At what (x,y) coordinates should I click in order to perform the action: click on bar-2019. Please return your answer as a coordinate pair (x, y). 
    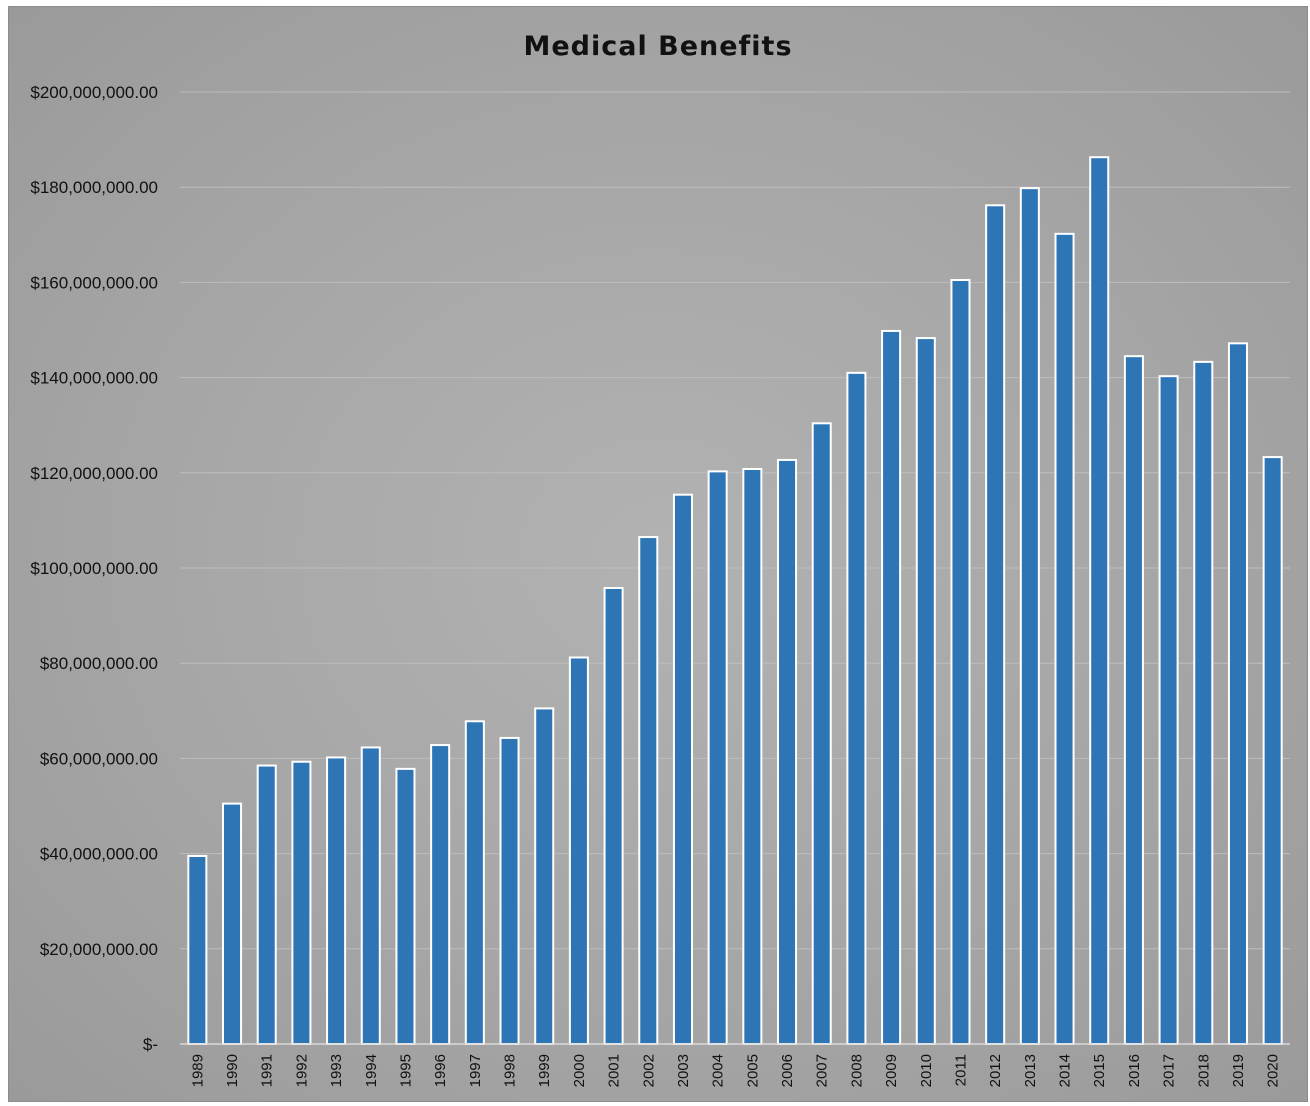
    Looking at the image, I should click on (1237, 693).